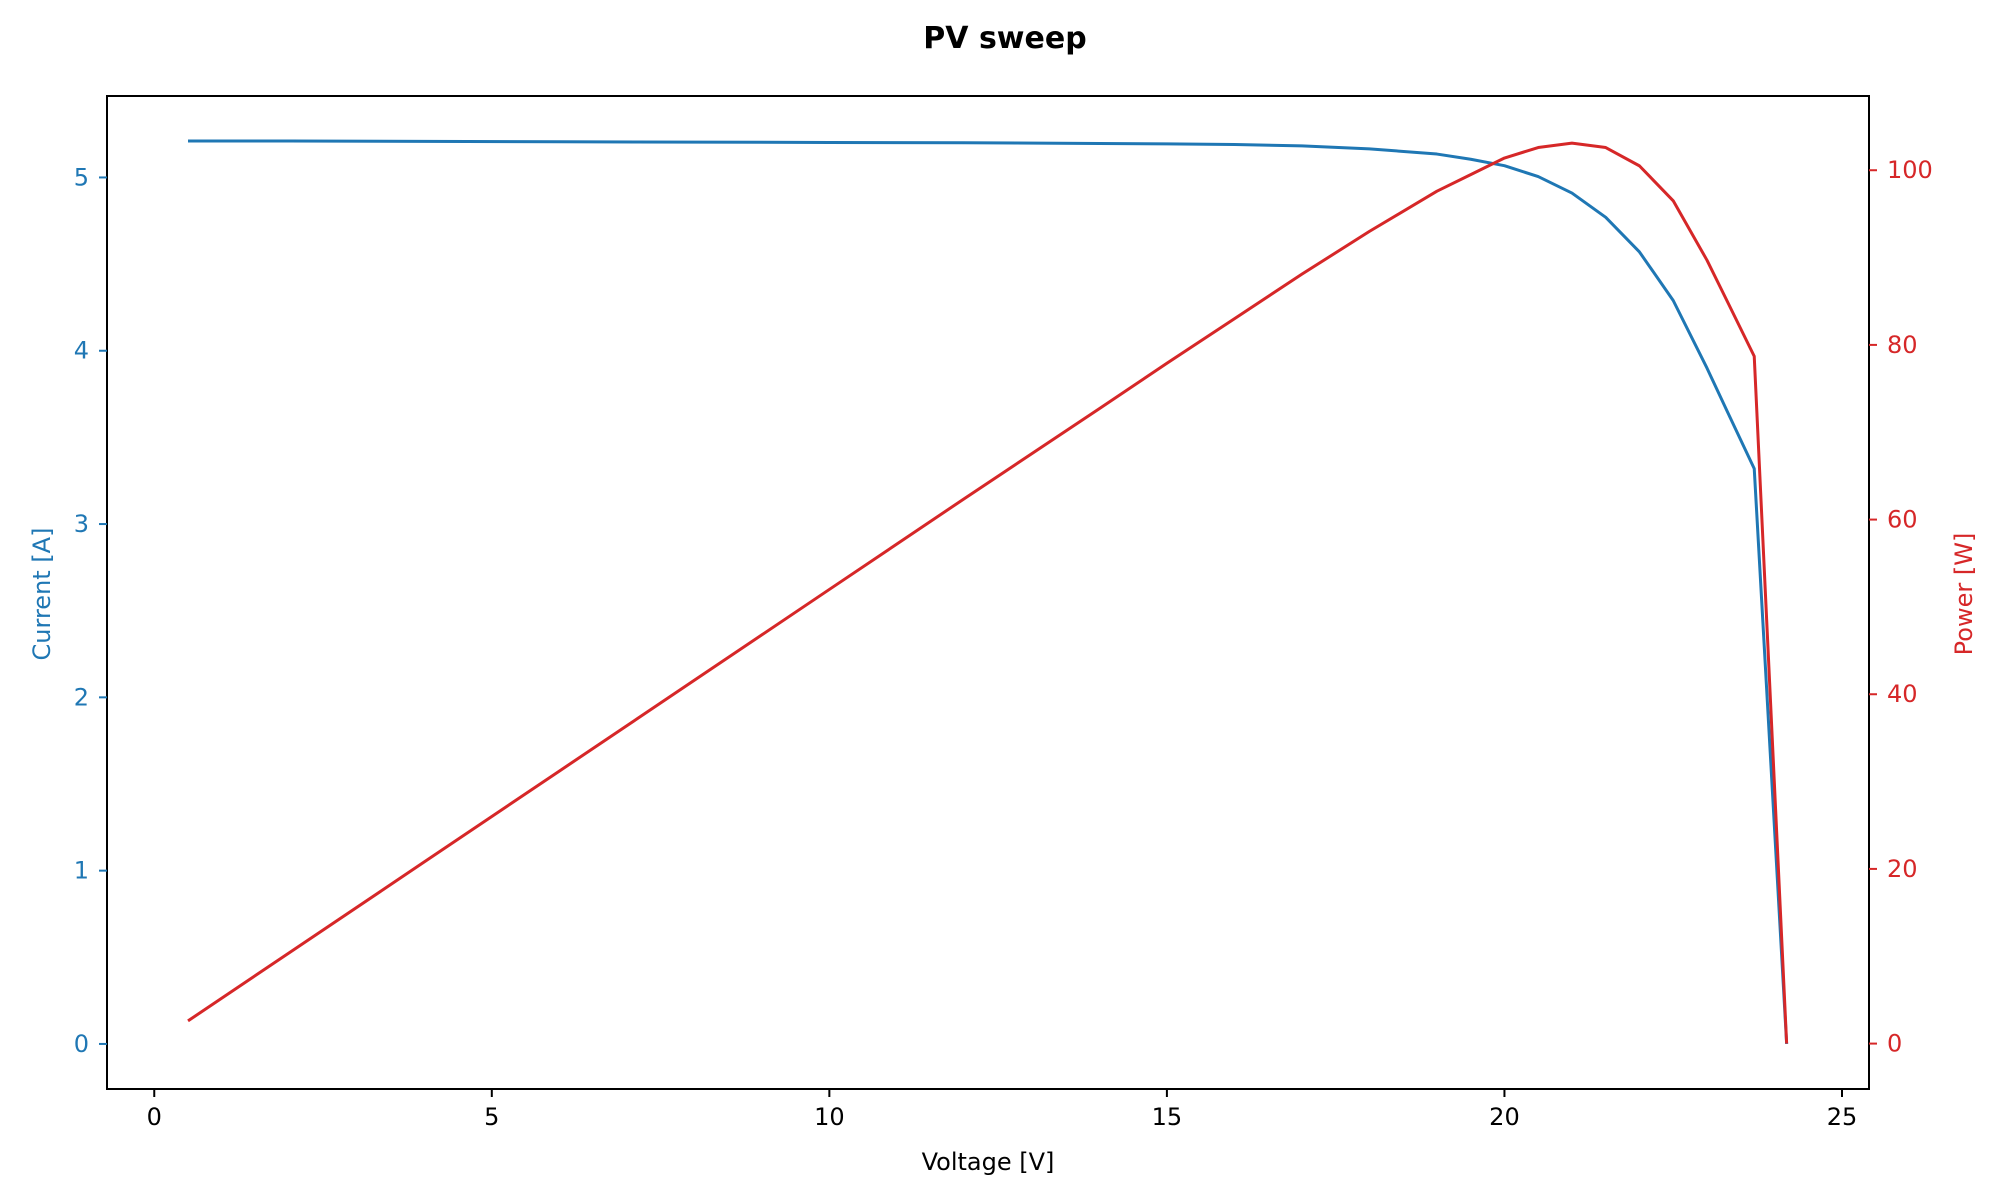  I want to click on y-right-tick-label: 20, so click(1902, 869).